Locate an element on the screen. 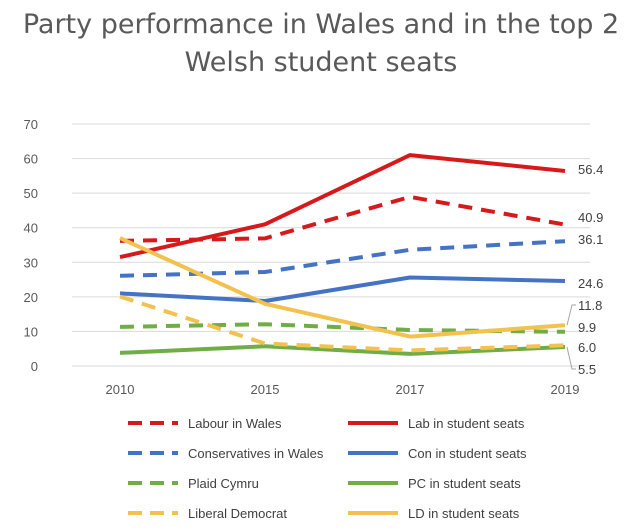 The width and height of the screenshot is (642, 531). end-value-label: 40.9 is located at coordinates (590, 217).